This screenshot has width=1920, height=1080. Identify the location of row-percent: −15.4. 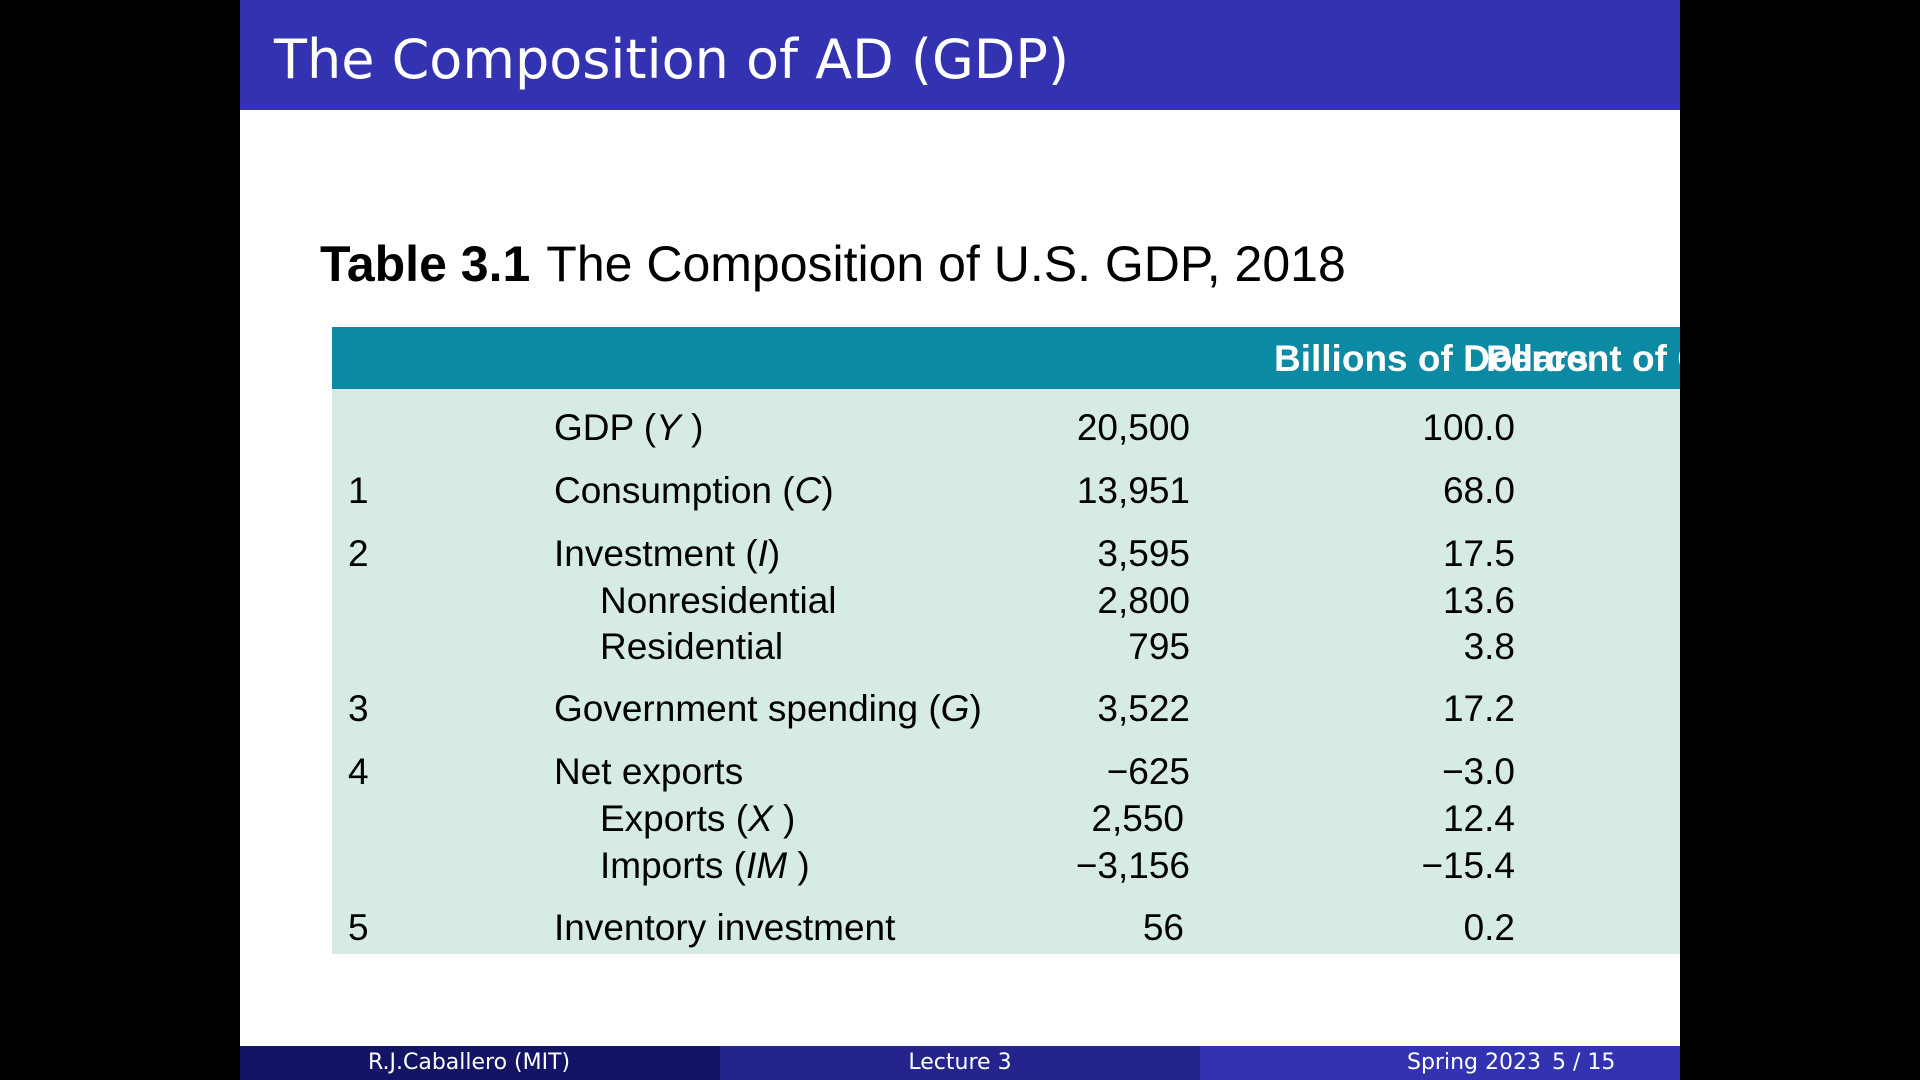
(1468, 865).